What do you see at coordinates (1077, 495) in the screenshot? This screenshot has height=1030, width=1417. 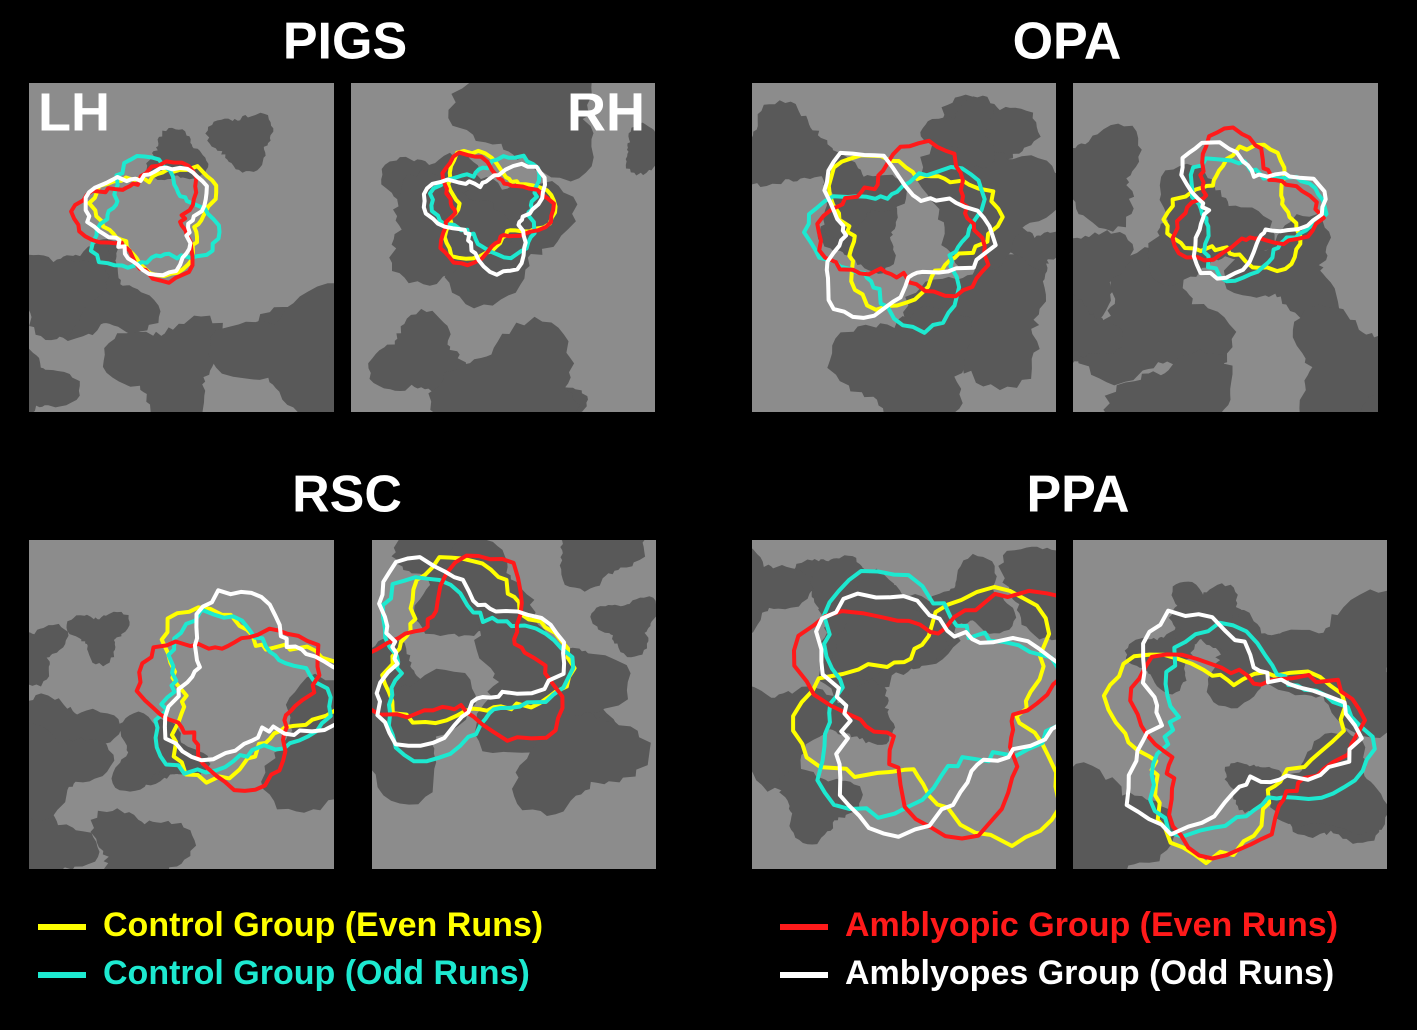 I see `panel-title: PPA` at bounding box center [1077, 495].